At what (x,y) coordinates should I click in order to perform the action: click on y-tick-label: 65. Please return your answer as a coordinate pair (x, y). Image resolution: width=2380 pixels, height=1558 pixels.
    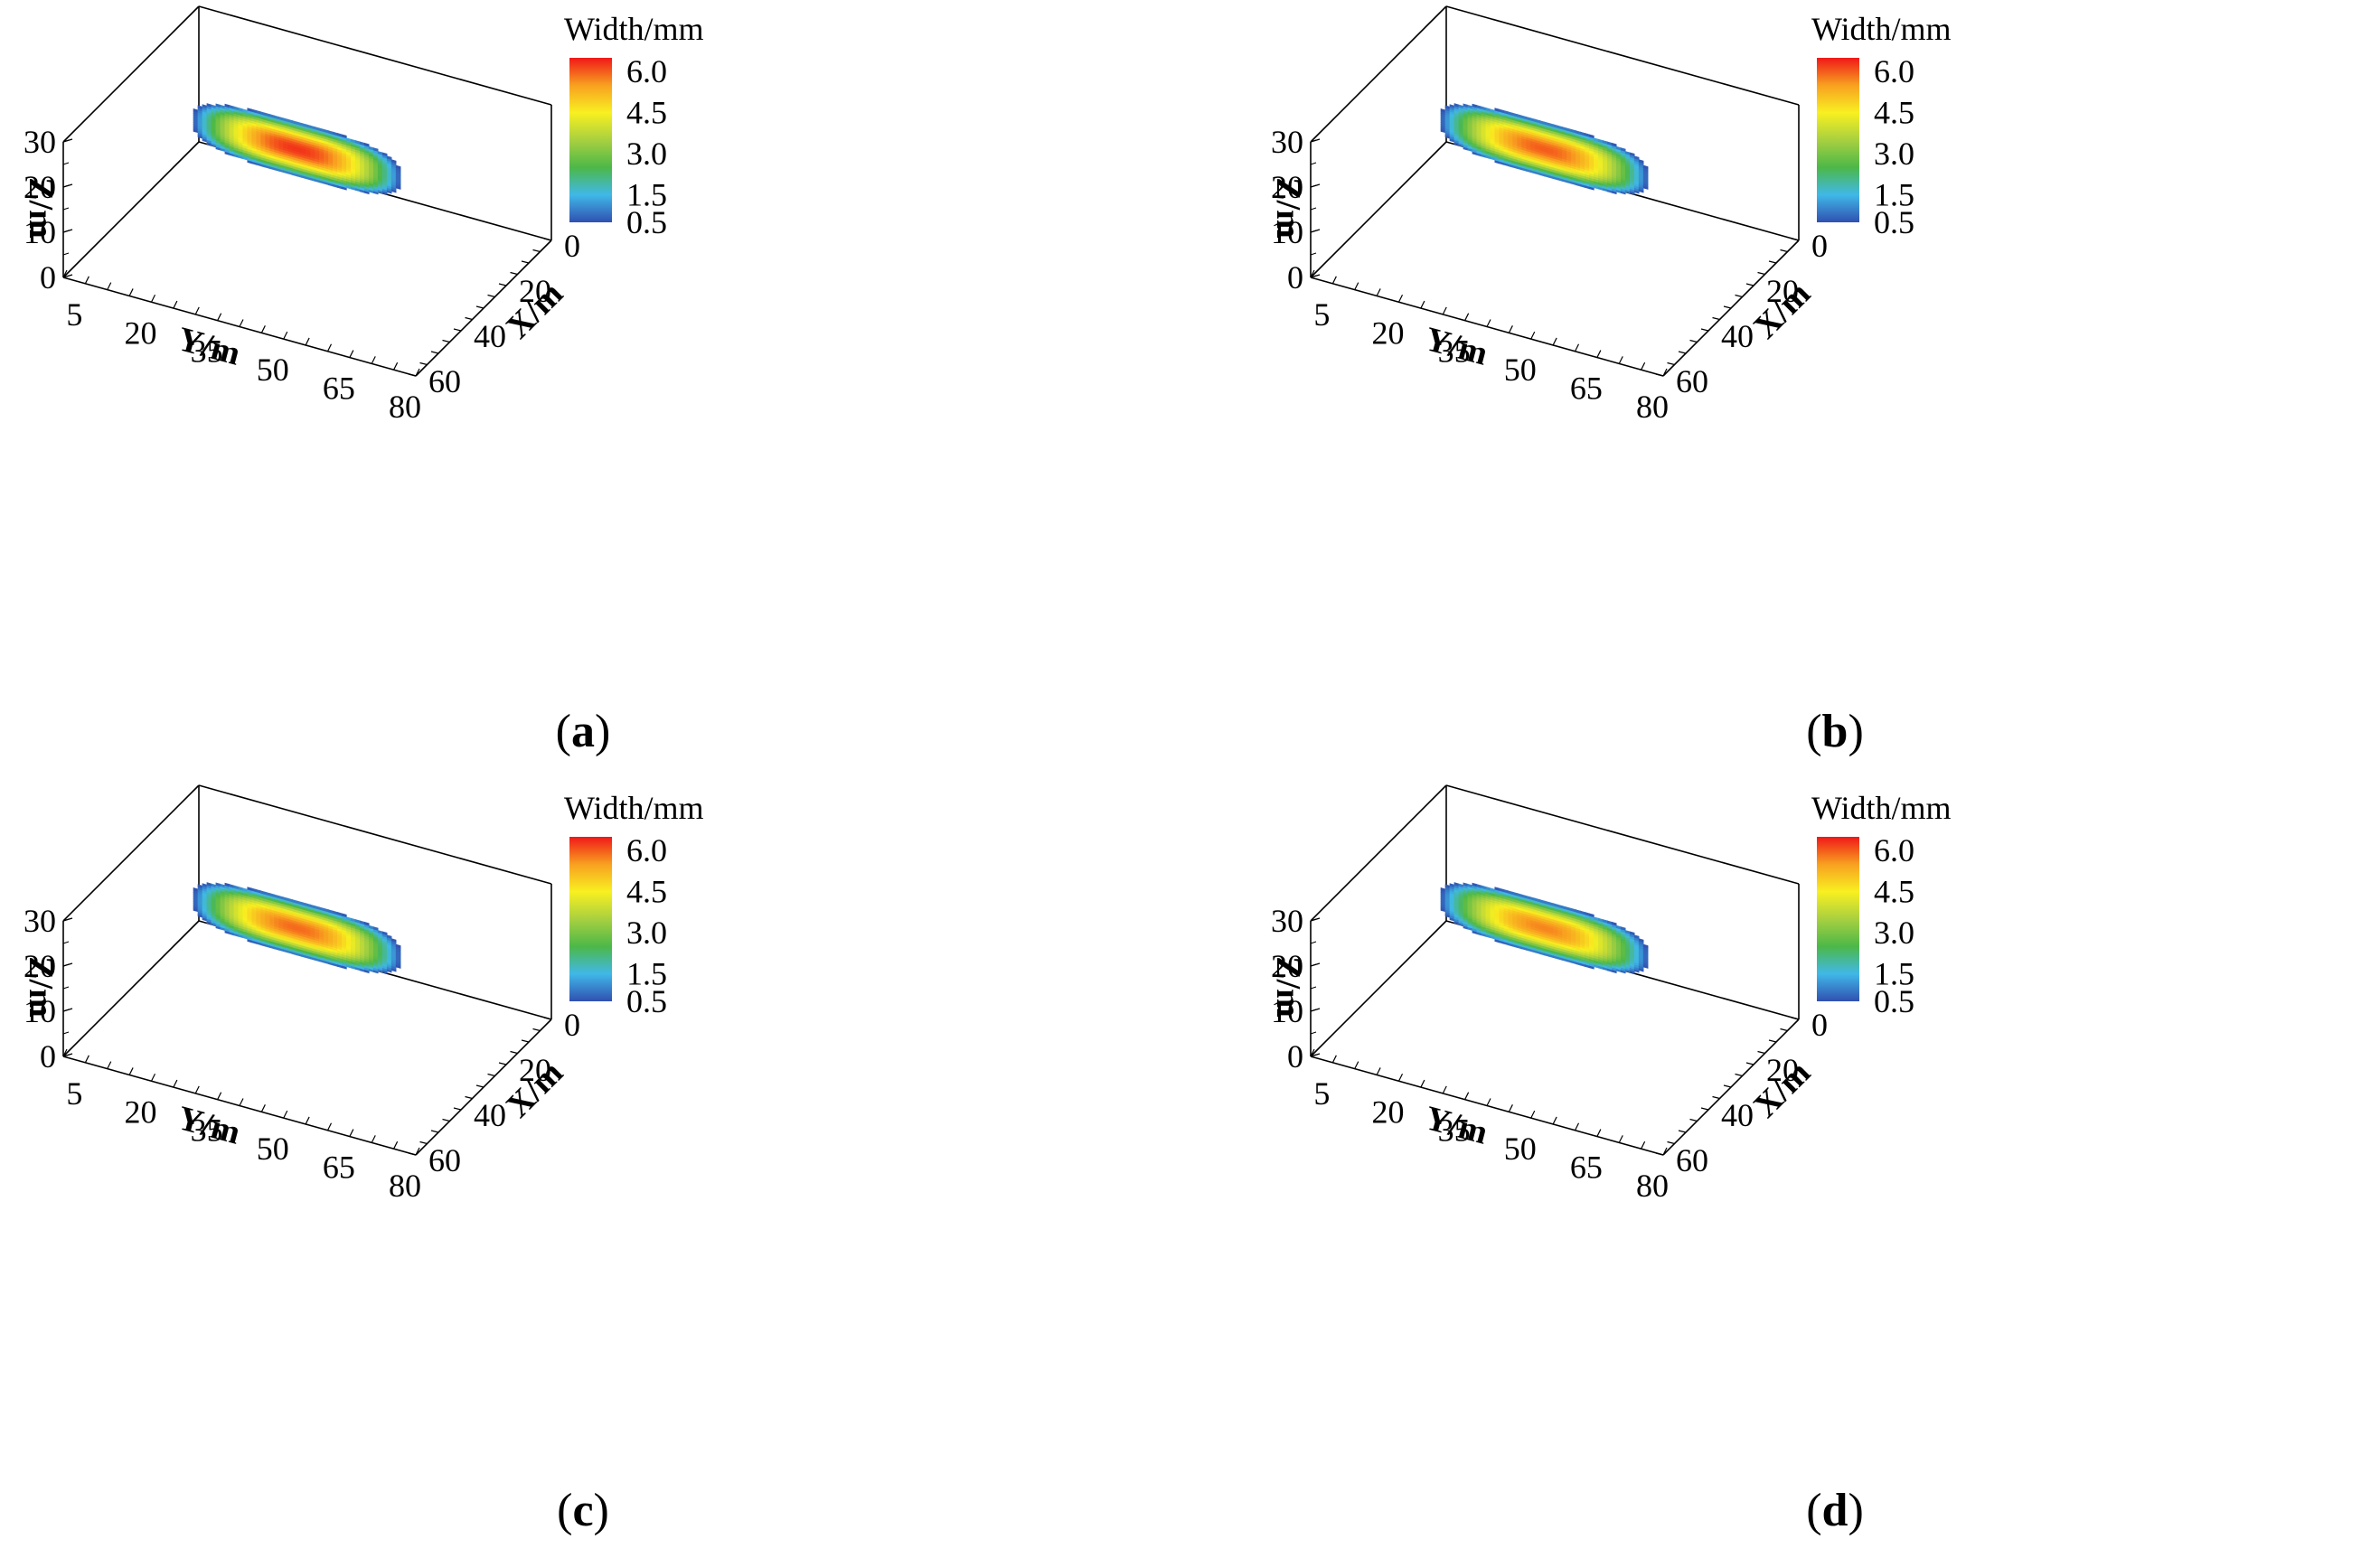
    Looking at the image, I should click on (1587, 1168).